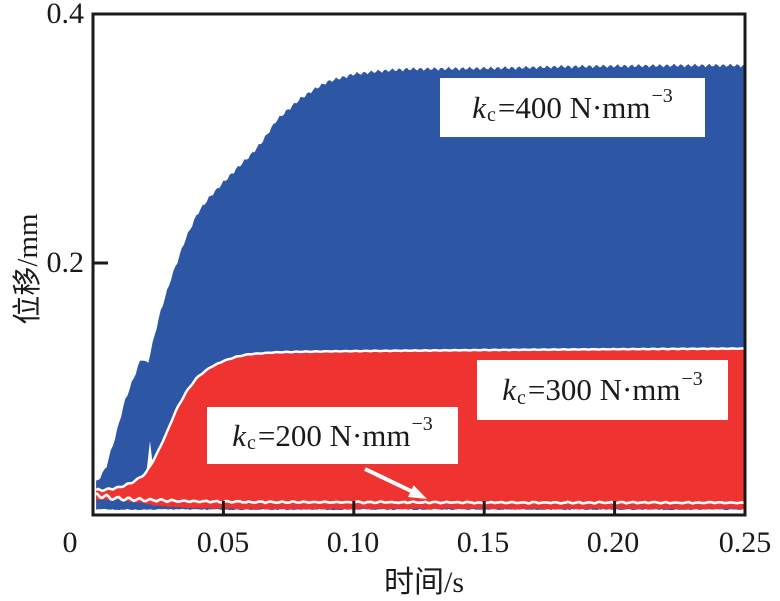  I want to click on y-tick-label-0.2: 0.2, so click(65, 262).